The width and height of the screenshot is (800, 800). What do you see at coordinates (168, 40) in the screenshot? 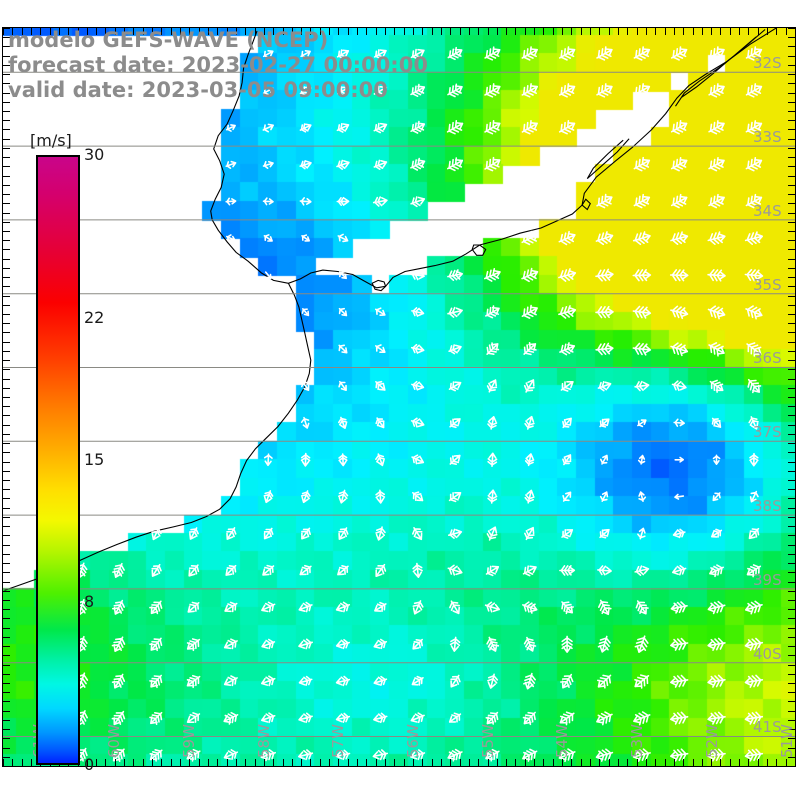
I see `title-model: modelo GEFS-WAVE (NCEP)` at bounding box center [168, 40].